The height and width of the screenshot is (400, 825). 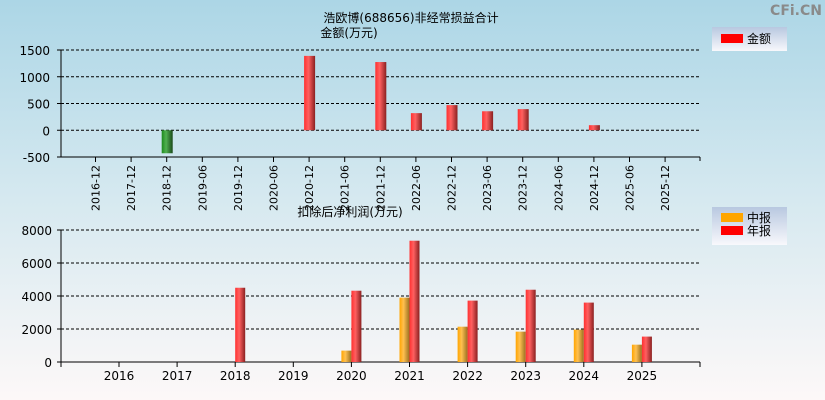 What do you see at coordinates (34, 51) in the screenshot?
I see `y-tick-label: 1500` at bounding box center [34, 51].